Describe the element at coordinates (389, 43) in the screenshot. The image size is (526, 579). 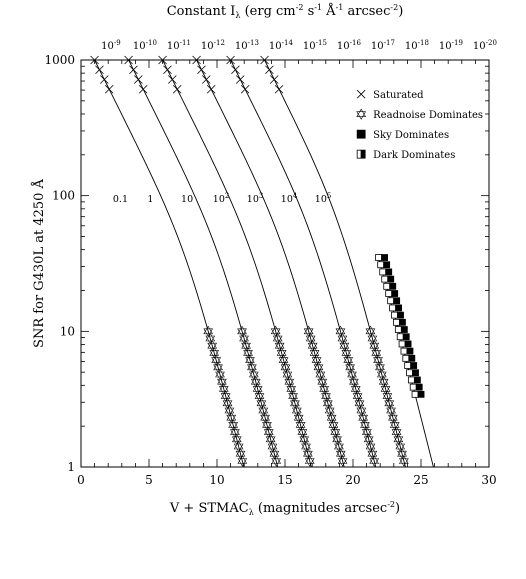
I see `top-tick-exponent: -17` at that location.